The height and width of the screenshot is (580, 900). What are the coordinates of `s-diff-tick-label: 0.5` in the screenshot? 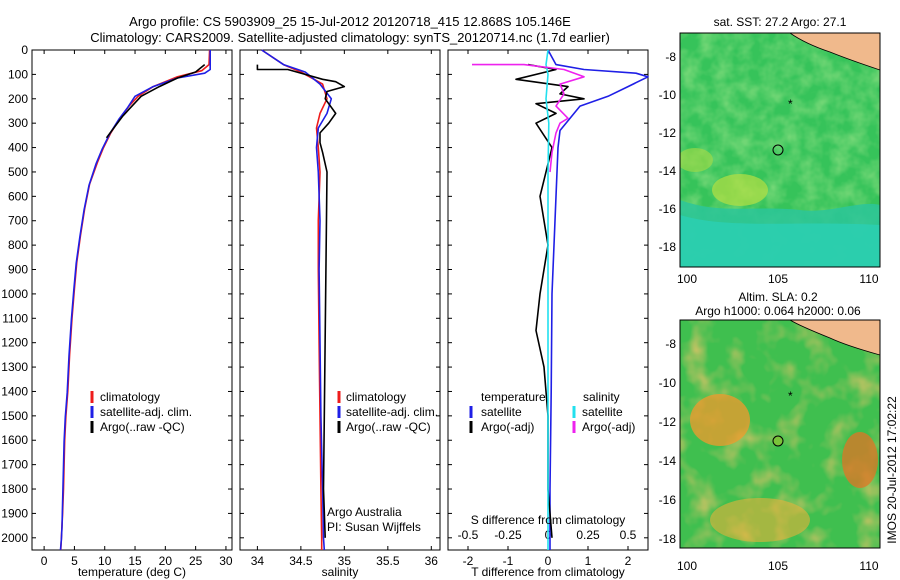 It's located at (628, 535).